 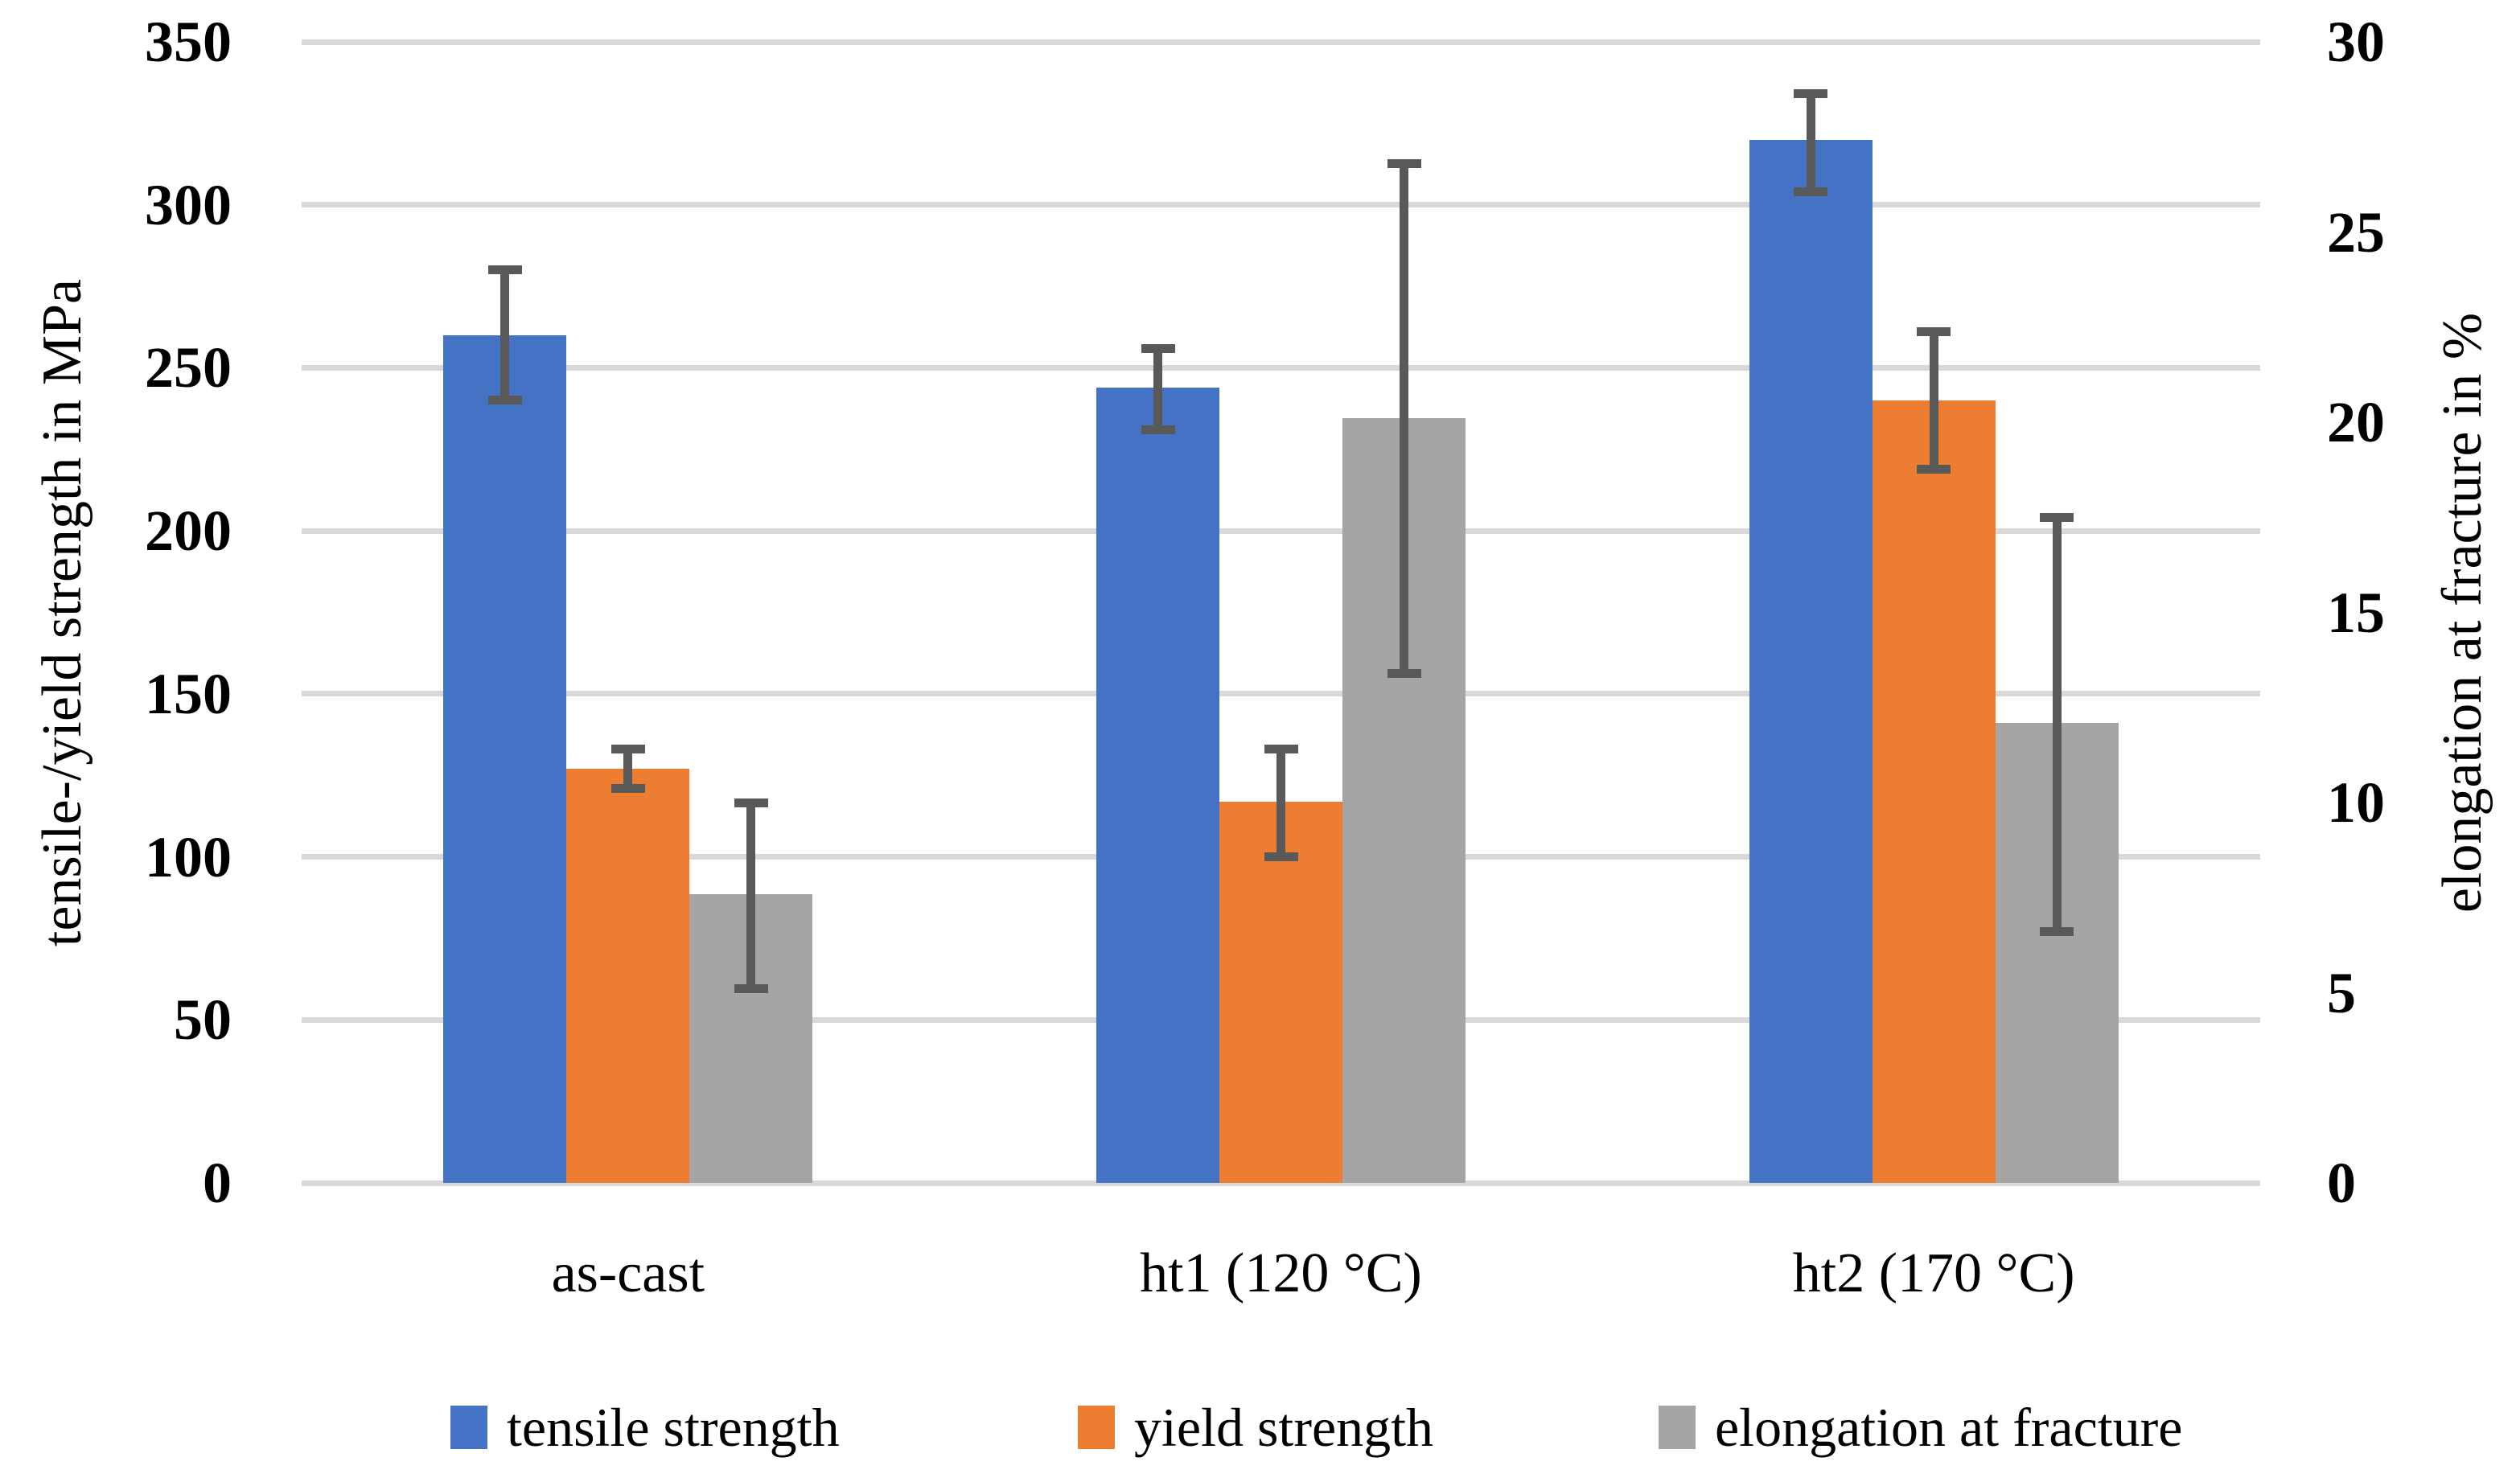 I want to click on y-axis-tick-label: 350, so click(x=188, y=42).